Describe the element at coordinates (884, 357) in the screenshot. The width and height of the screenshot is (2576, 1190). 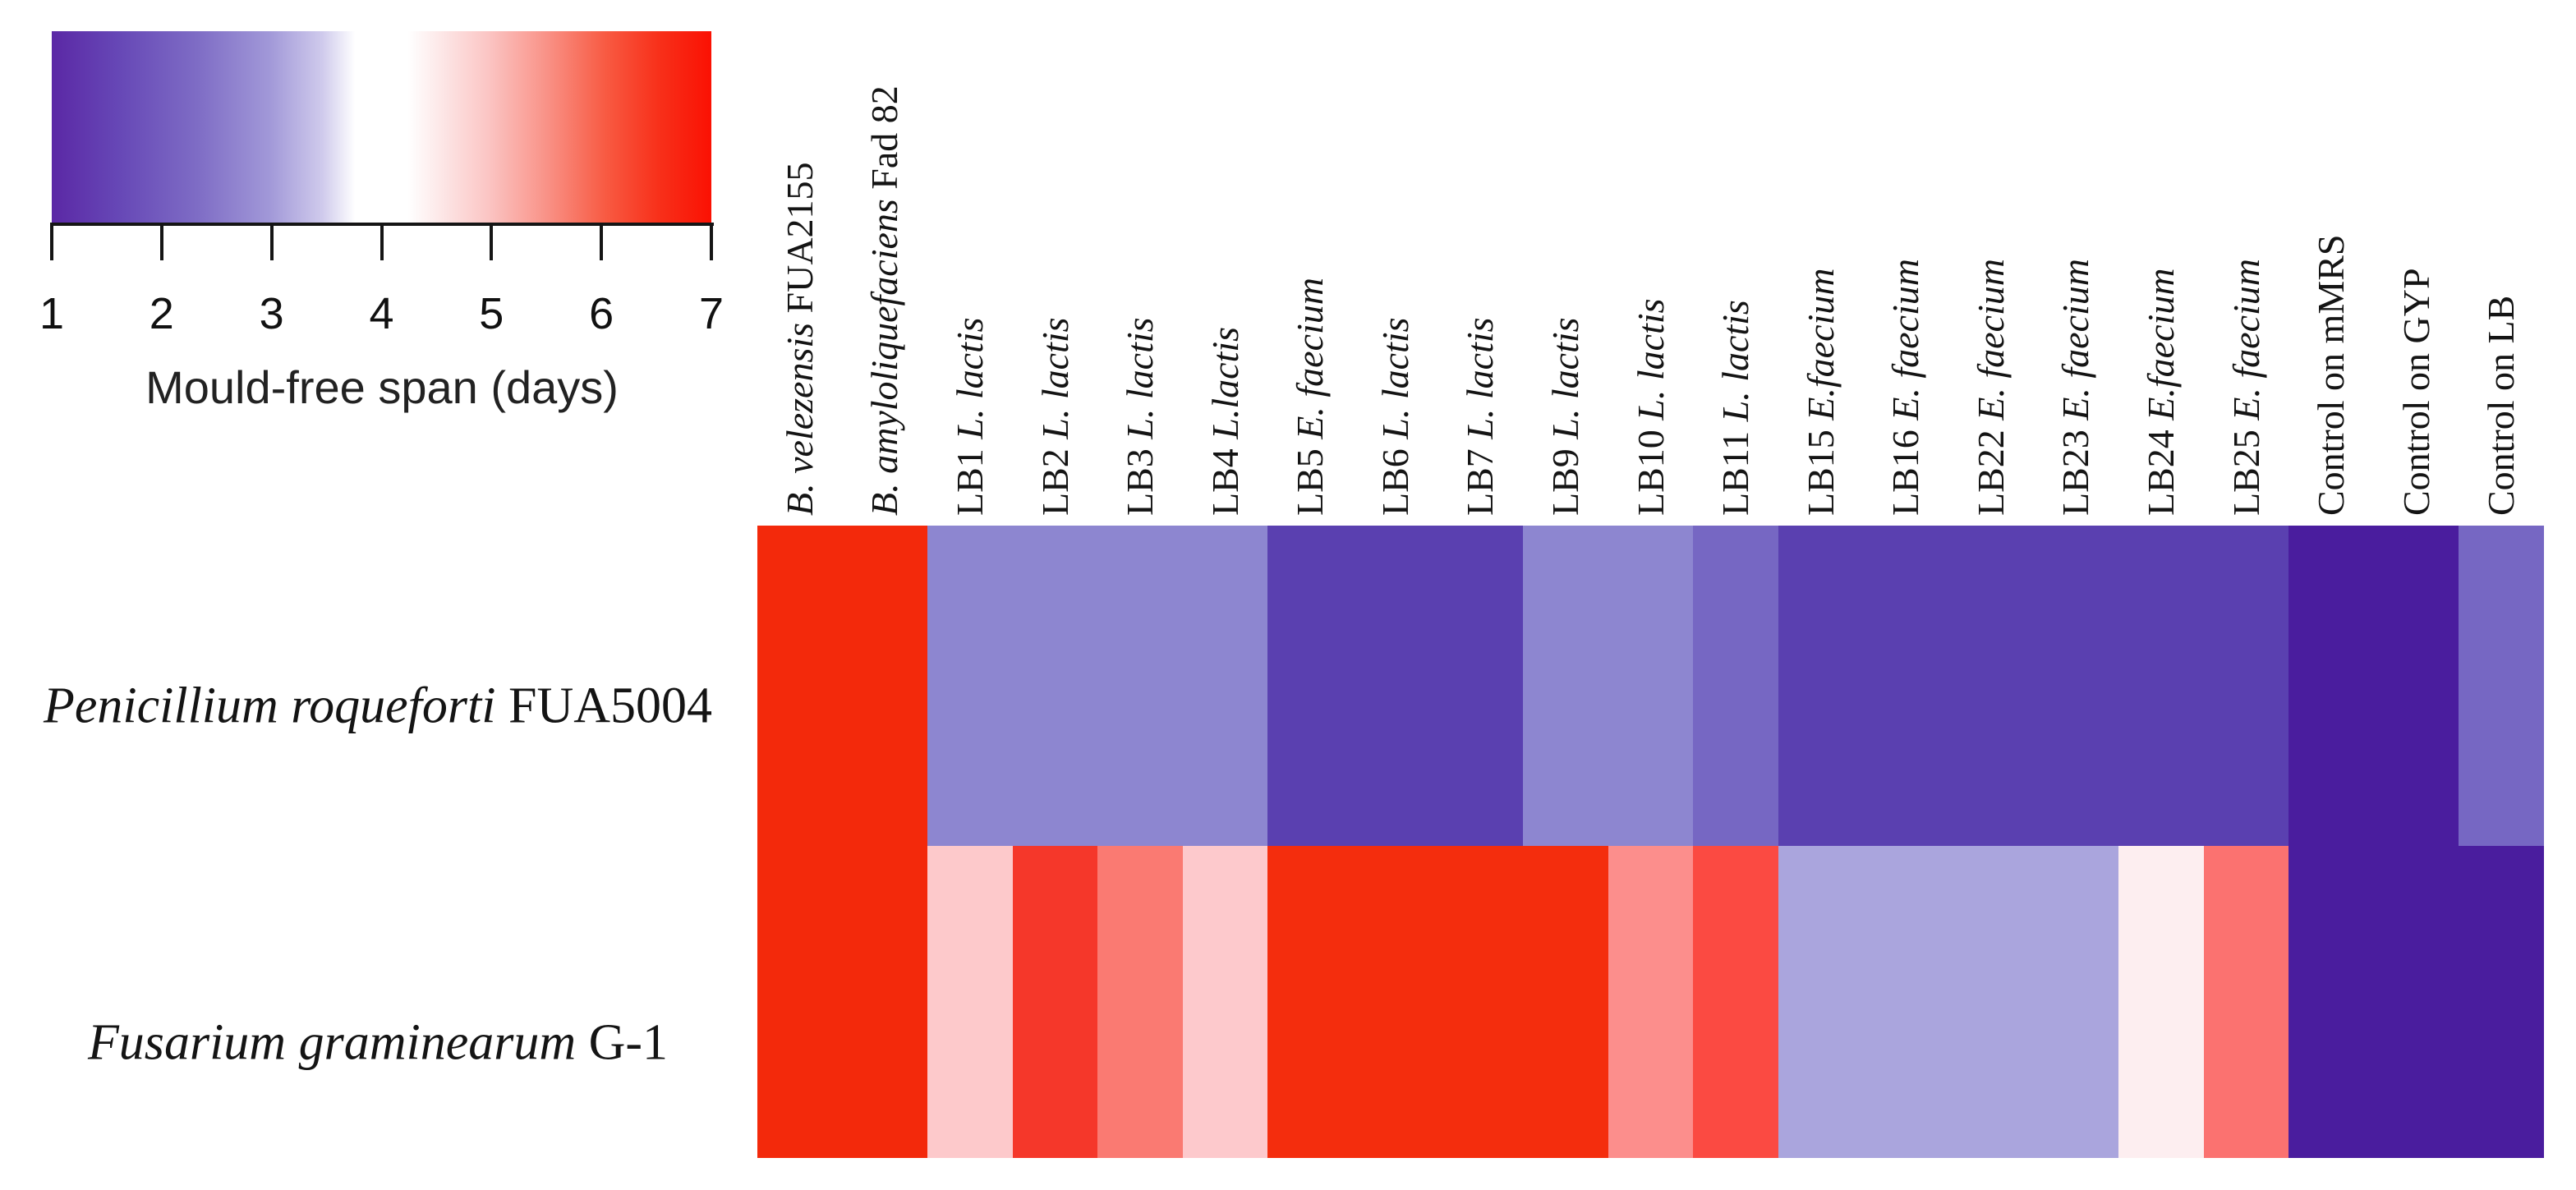
I see `label-species-segment: B. amyloliquefaciens` at that location.